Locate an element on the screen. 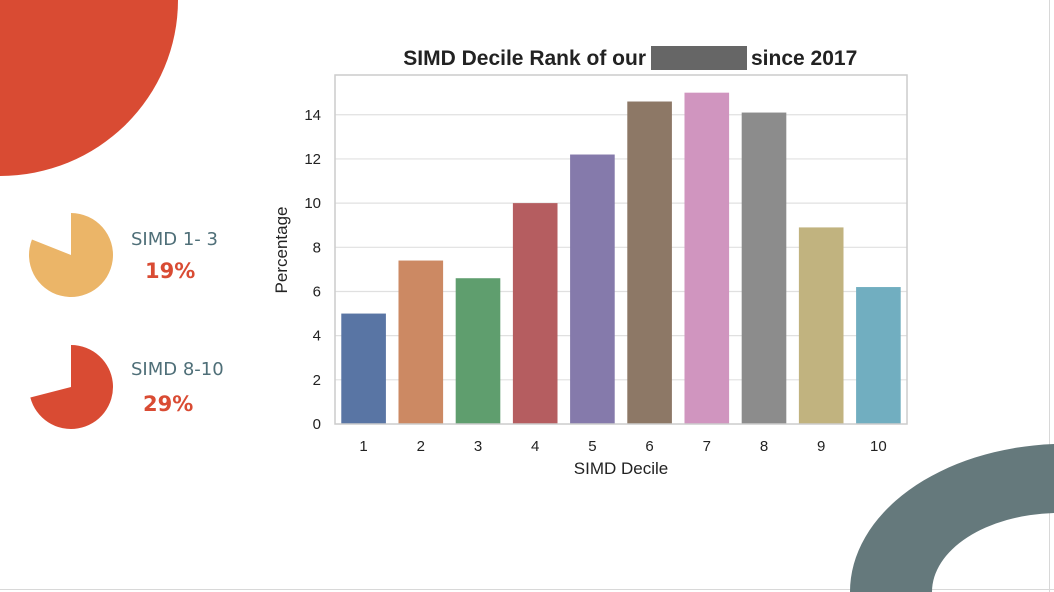 The image size is (1054, 592). x-tick-label: 3 is located at coordinates (478, 446).